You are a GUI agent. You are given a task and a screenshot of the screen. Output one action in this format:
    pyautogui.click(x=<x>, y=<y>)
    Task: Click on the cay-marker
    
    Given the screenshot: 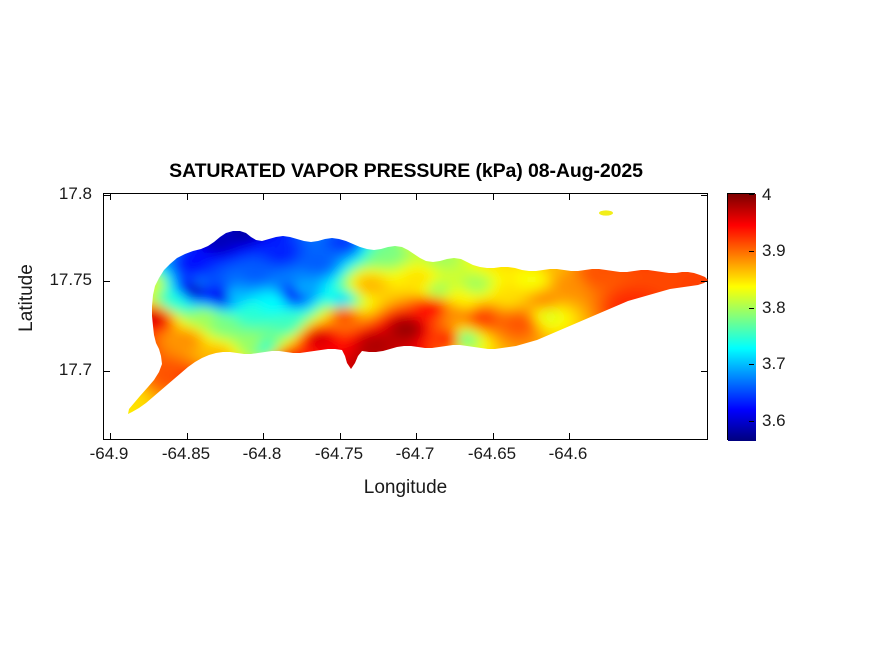 What is the action you would take?
    pyautogui.click(x=606, y=213)
    